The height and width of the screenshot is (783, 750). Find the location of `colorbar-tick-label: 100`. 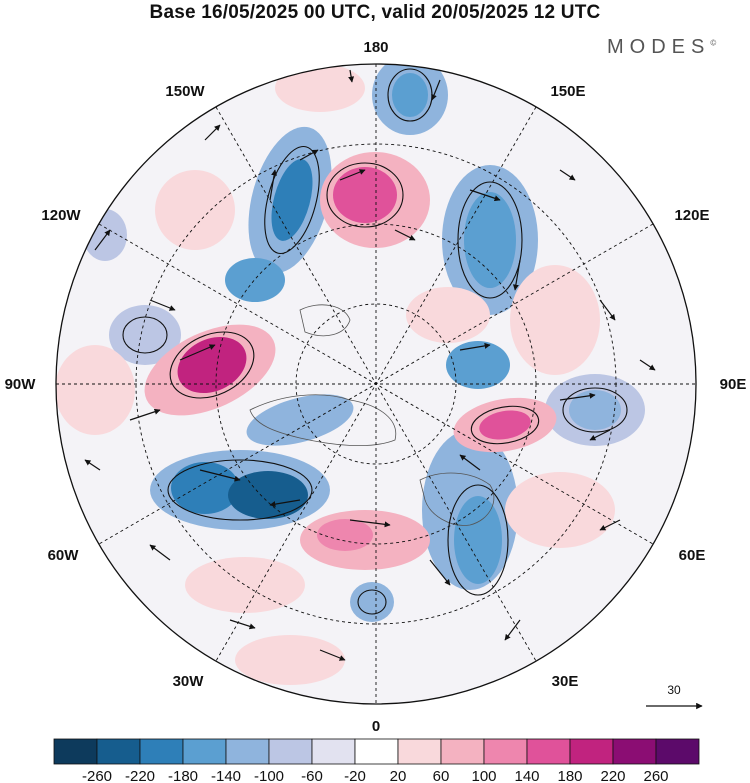

colorbar-tick-label: 100 is located at coordinates (483, 775).